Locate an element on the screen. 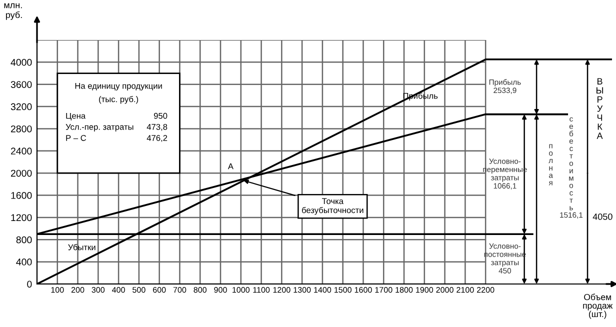 The width and height of the screenshot is (616, 327). y-tick-label: 0 is located at coordinates (29, 284).